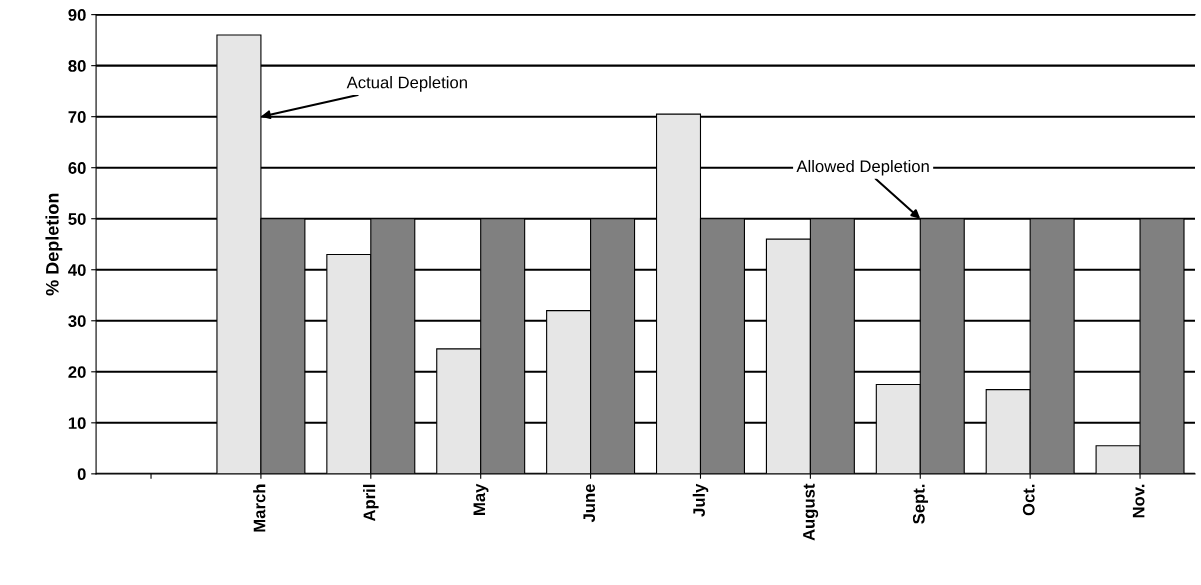 The image size is (1201, 585). Describe the element at coordinates (1138, 501) in the screenshot. I see `x-tick-label: Nov.` at that location.